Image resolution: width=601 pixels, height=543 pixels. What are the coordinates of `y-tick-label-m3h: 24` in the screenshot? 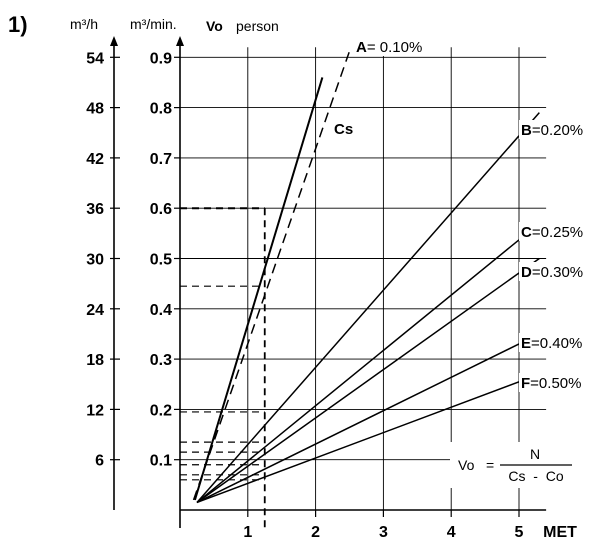 It's located at (95, 310).